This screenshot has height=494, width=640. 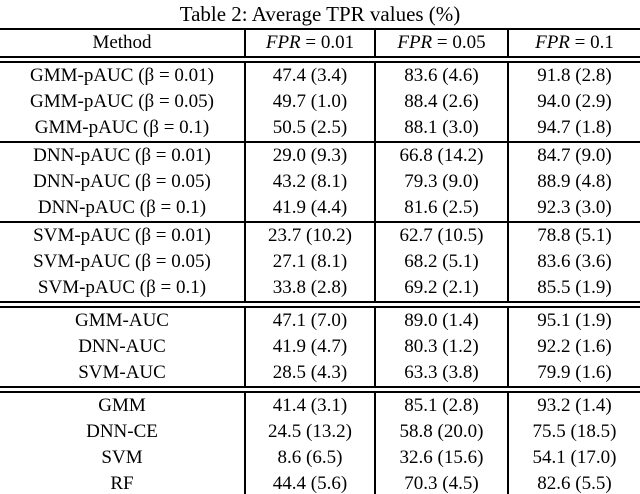 What do you see at coordinates (573, 347) in the screenshot?
I see `value-cell: 92.2 (1.6)` at bounding box center [573, 347].